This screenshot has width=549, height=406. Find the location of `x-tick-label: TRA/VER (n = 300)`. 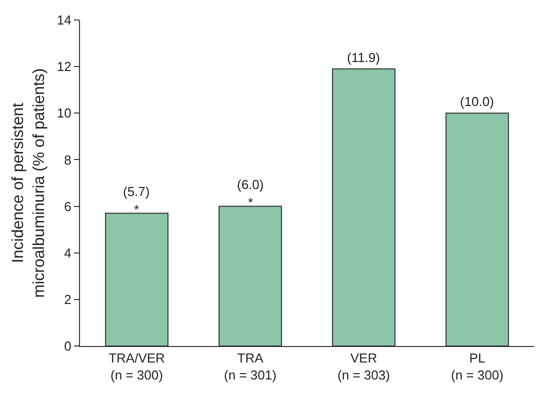

x-tick-label: TRA/VER (n = 300) is located at coordinates (136, 366).